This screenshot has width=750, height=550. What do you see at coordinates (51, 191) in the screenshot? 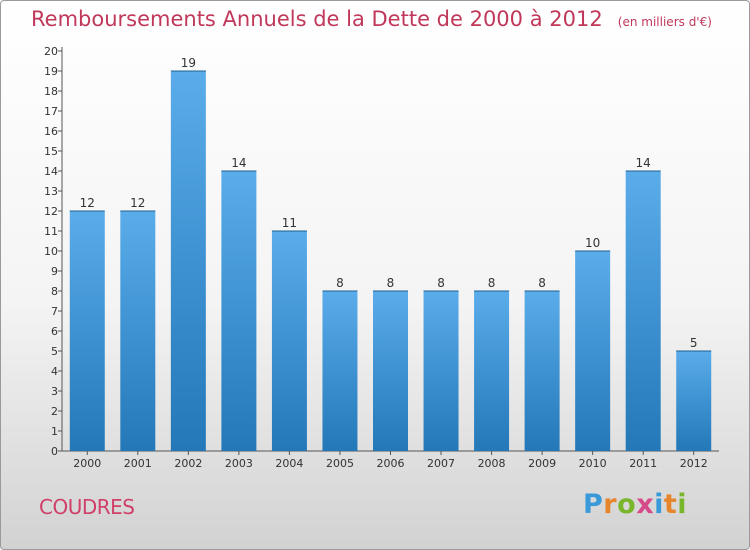
I see `y-tick-label: 13` at bounding box center [51, 191].